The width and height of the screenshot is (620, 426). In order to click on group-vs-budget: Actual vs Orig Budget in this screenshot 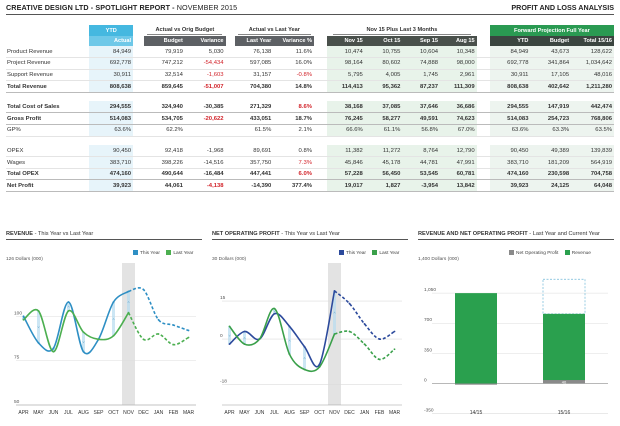, I will do `click(184, 30)`.